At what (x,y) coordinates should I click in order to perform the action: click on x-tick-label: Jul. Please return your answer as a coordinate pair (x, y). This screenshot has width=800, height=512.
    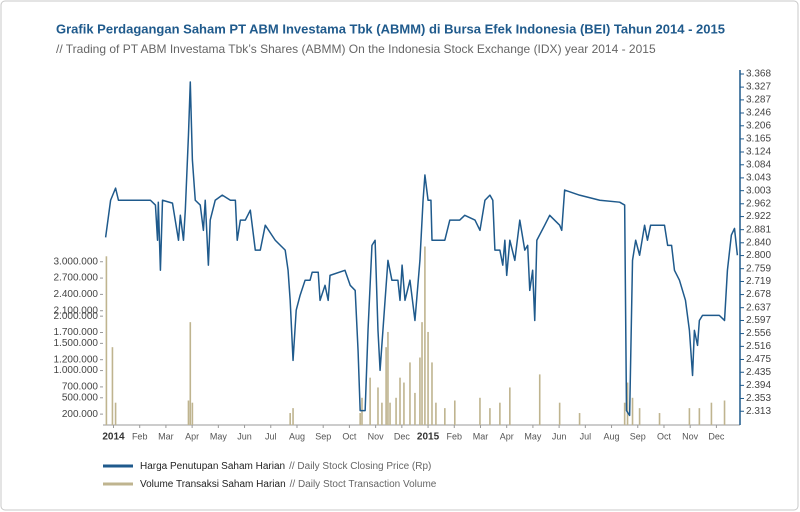
    Looking at the image, I should click on (586, 436).